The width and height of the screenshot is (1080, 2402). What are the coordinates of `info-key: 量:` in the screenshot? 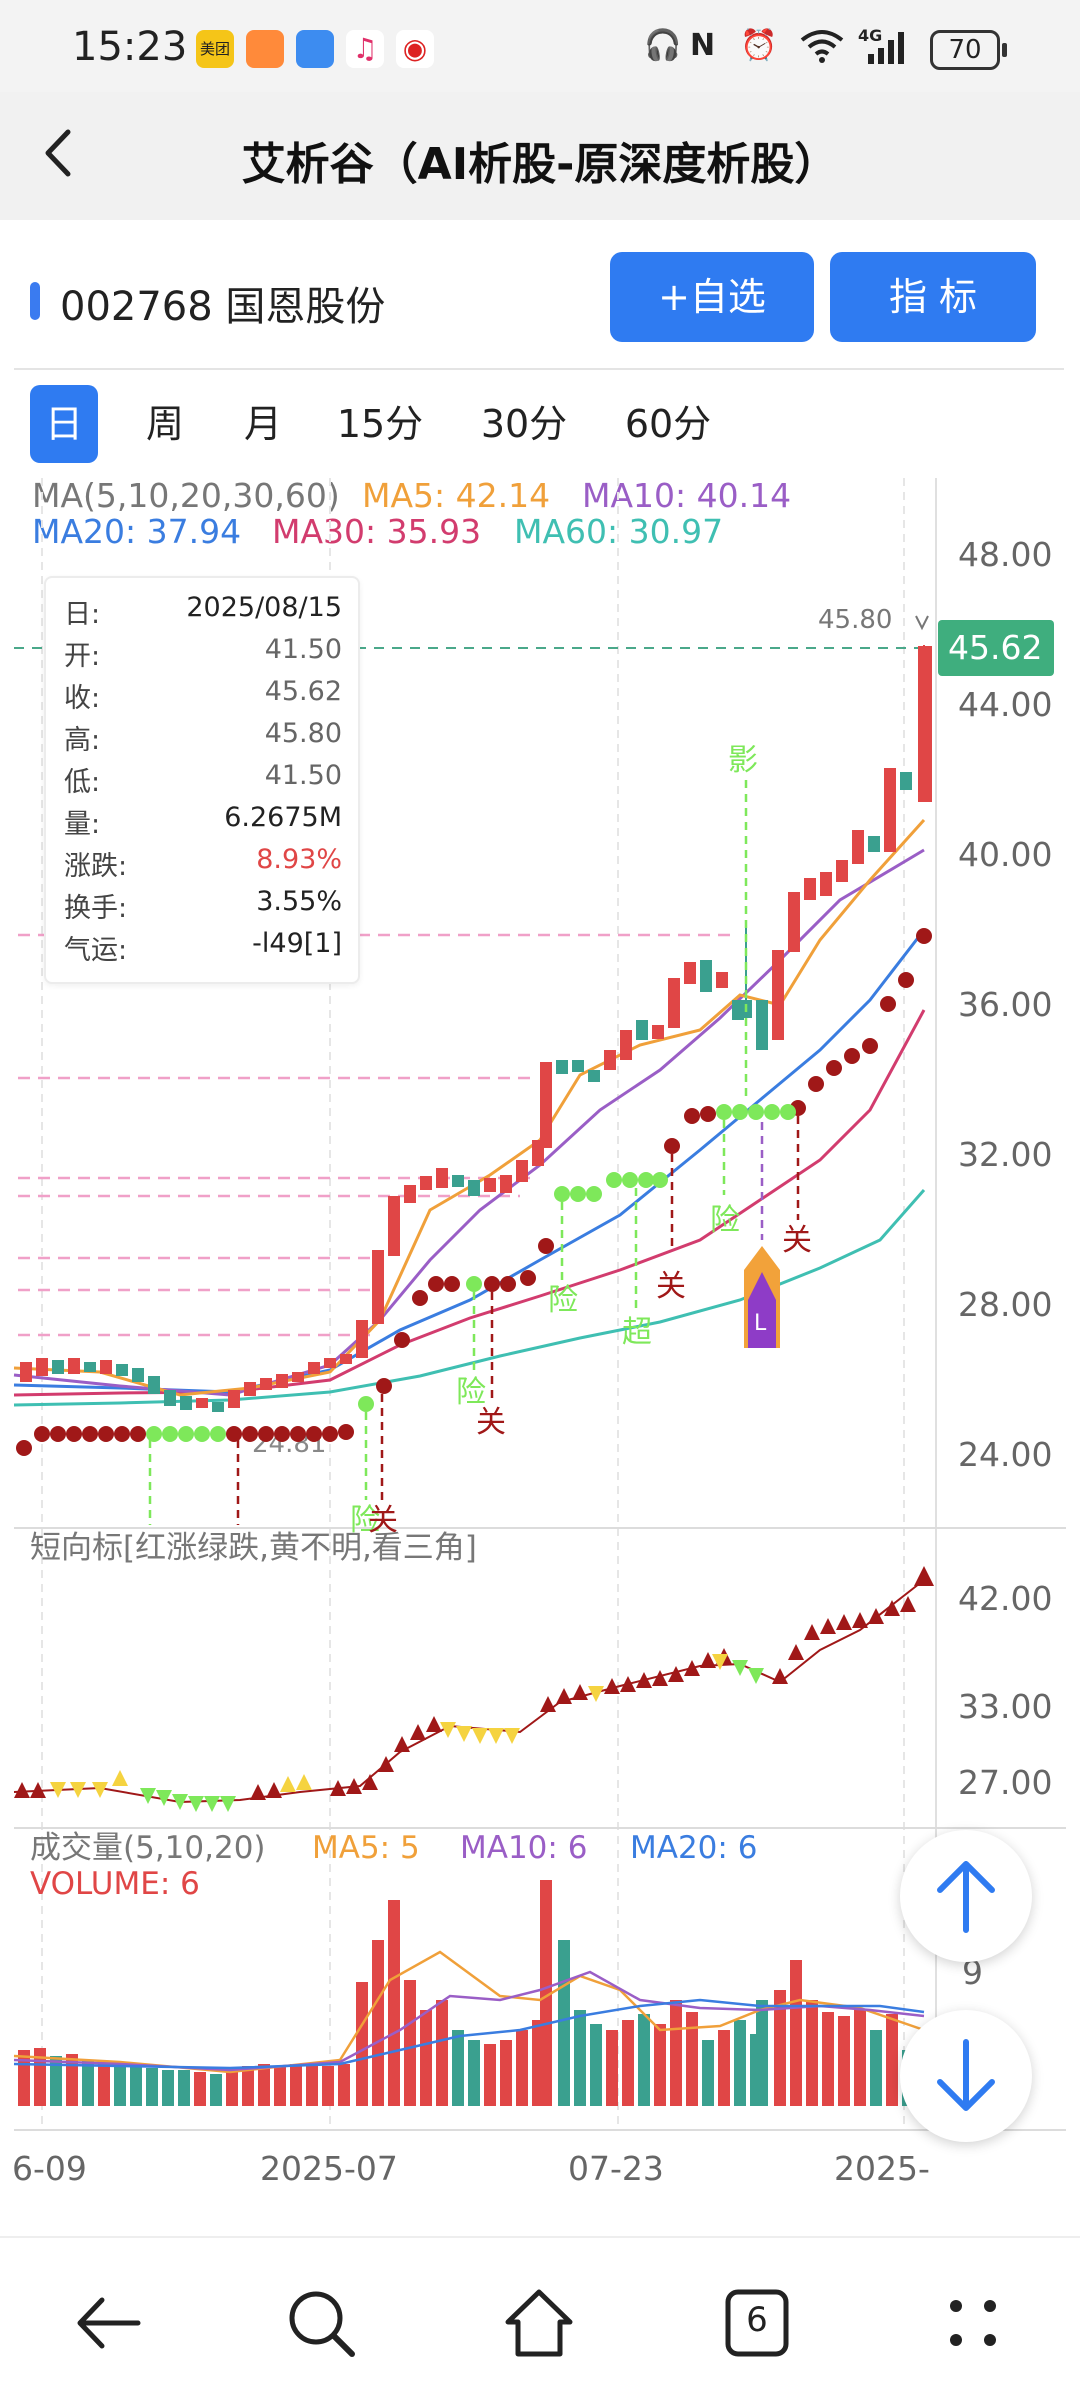 It's located at (82, 824).